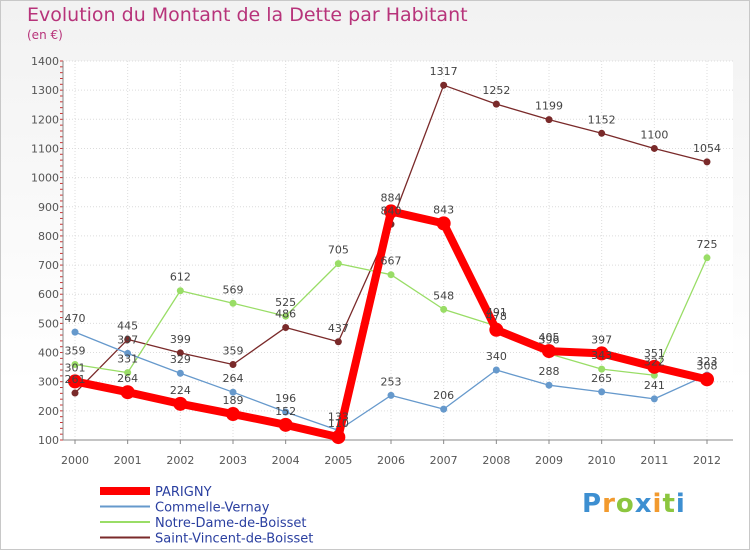  Describe the element at coordinates (48, 236) in the screenshot. I see `y-tick-label: 800` at that location.